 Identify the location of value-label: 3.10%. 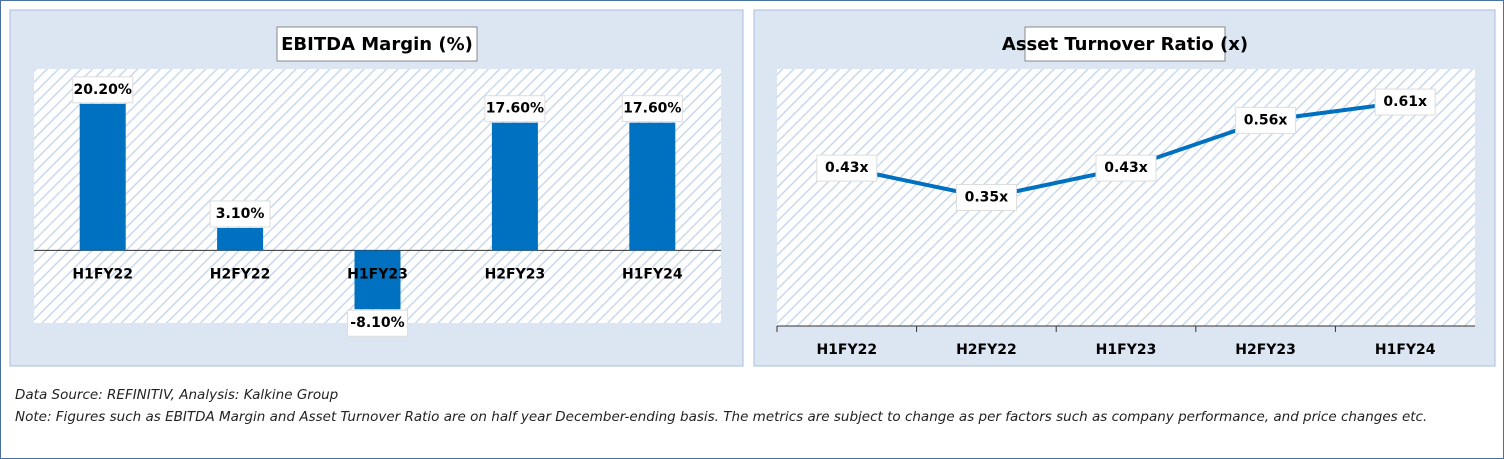
(240, 214).